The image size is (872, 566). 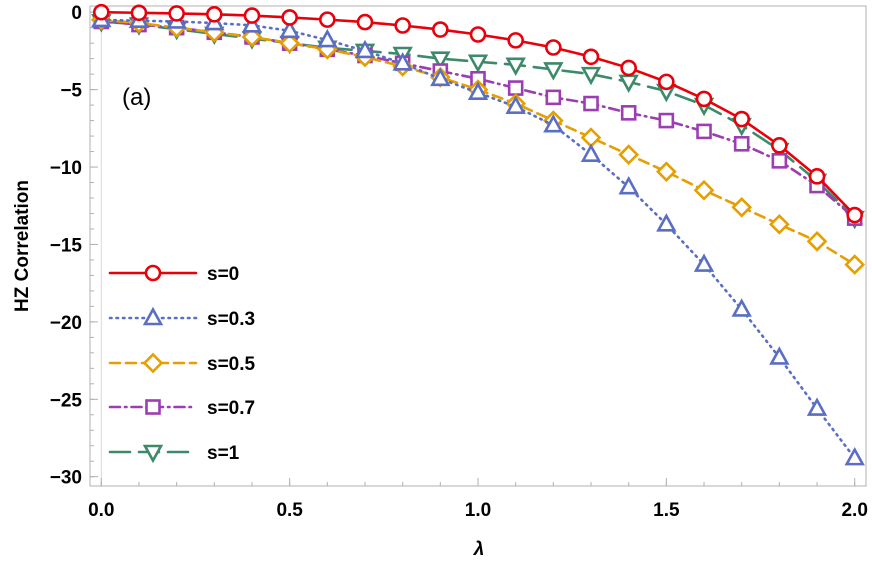 I want to click on x-axis-title: λ, so click(x=479, y=549).